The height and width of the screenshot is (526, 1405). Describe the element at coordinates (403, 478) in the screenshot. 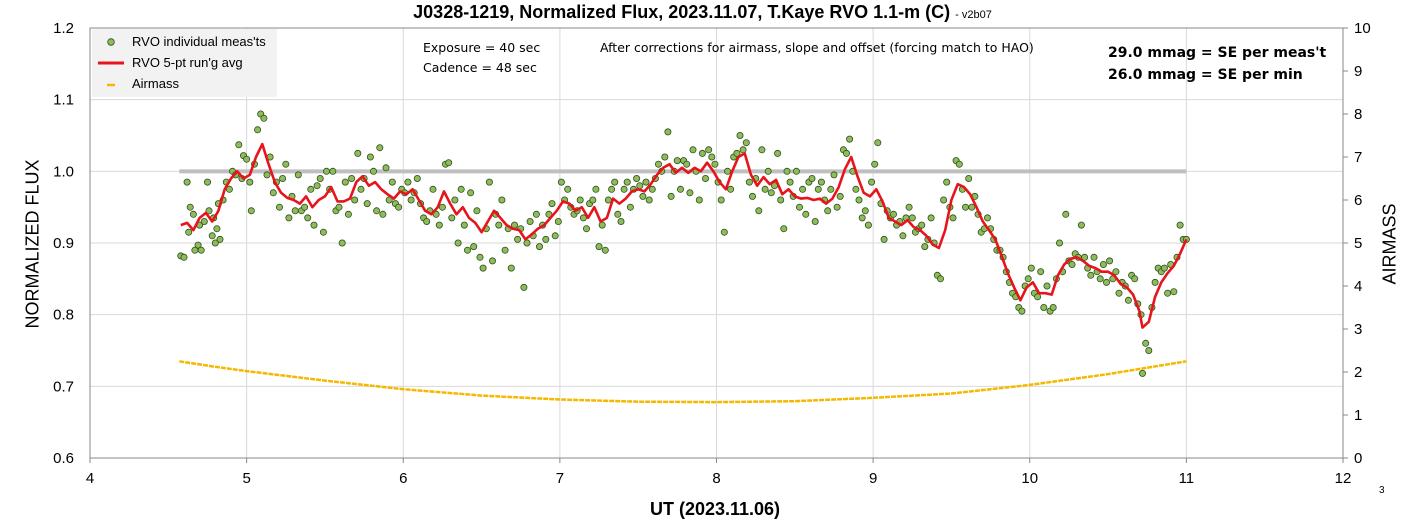

I see `x-tick-label: 6` at that location.